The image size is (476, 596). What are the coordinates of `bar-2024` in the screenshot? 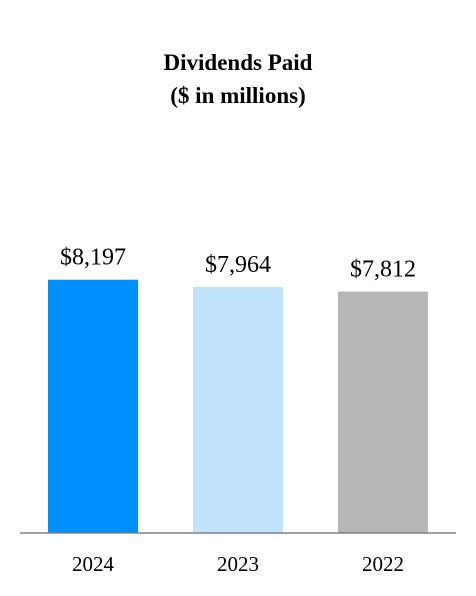 It's located at (93, 406).